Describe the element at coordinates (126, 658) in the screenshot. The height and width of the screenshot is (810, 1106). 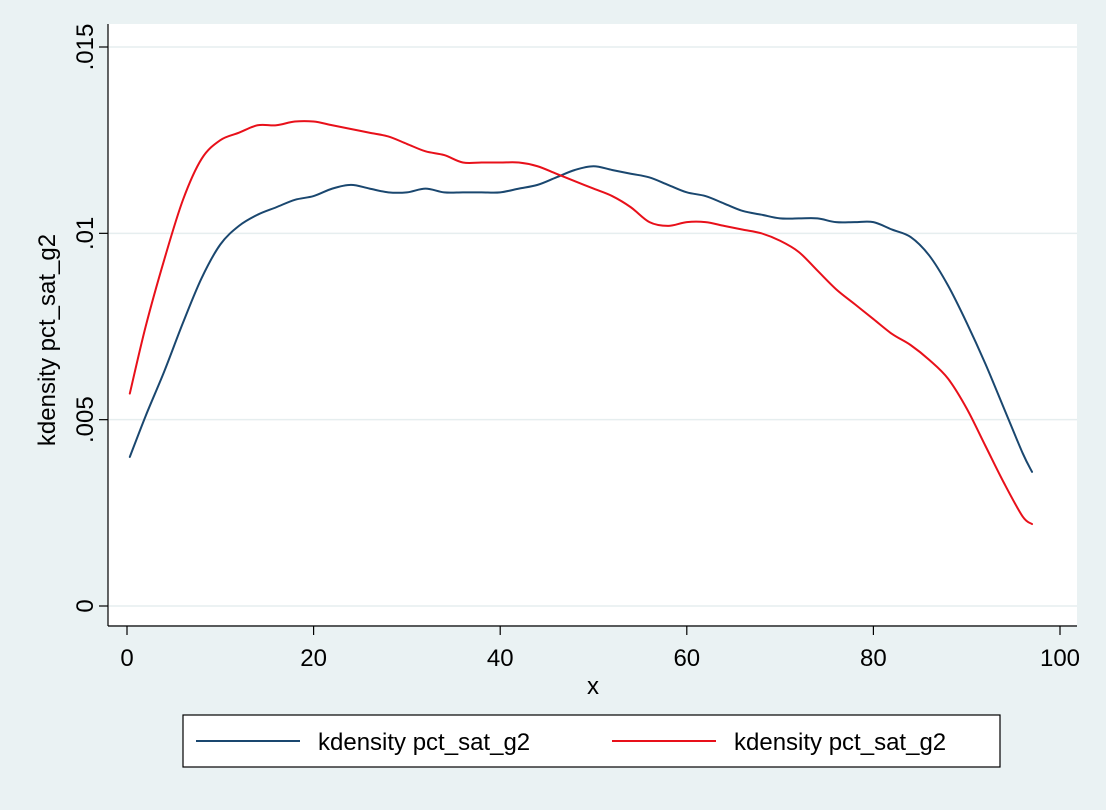
I see `x-tick-label: 0` at that location.